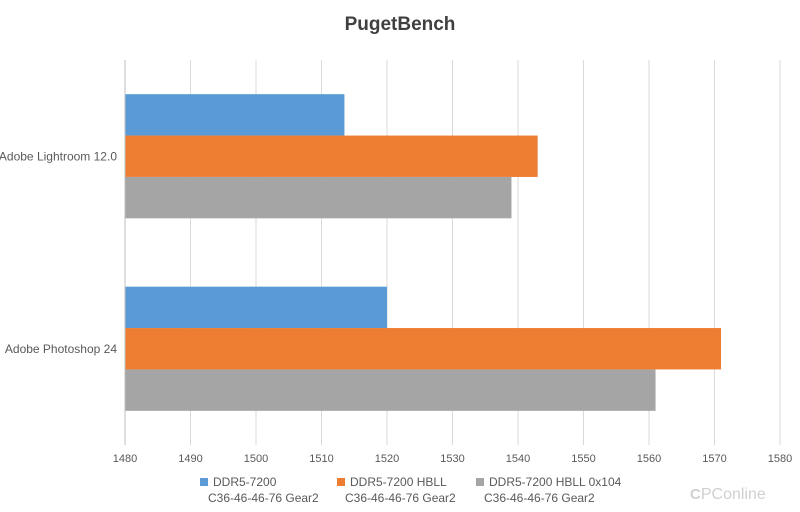 The image size is (800, 512). I want to click on chart-title: PugetBench, so click(400, 24).